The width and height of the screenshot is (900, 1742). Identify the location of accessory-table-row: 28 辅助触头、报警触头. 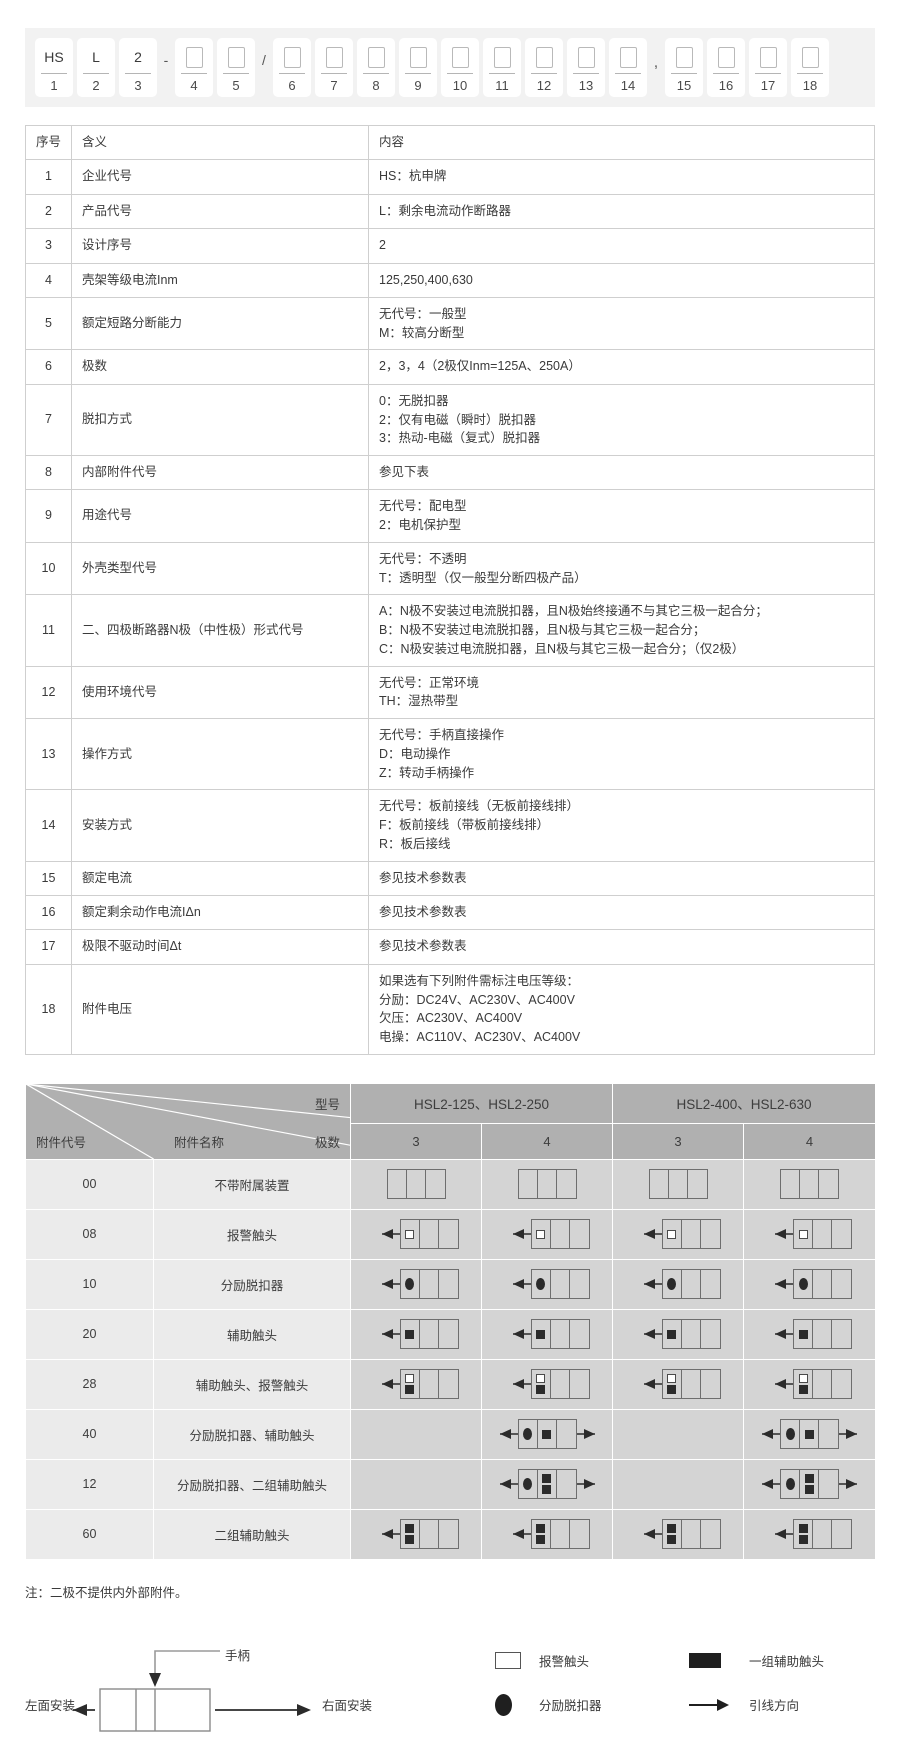
(450, 1384).